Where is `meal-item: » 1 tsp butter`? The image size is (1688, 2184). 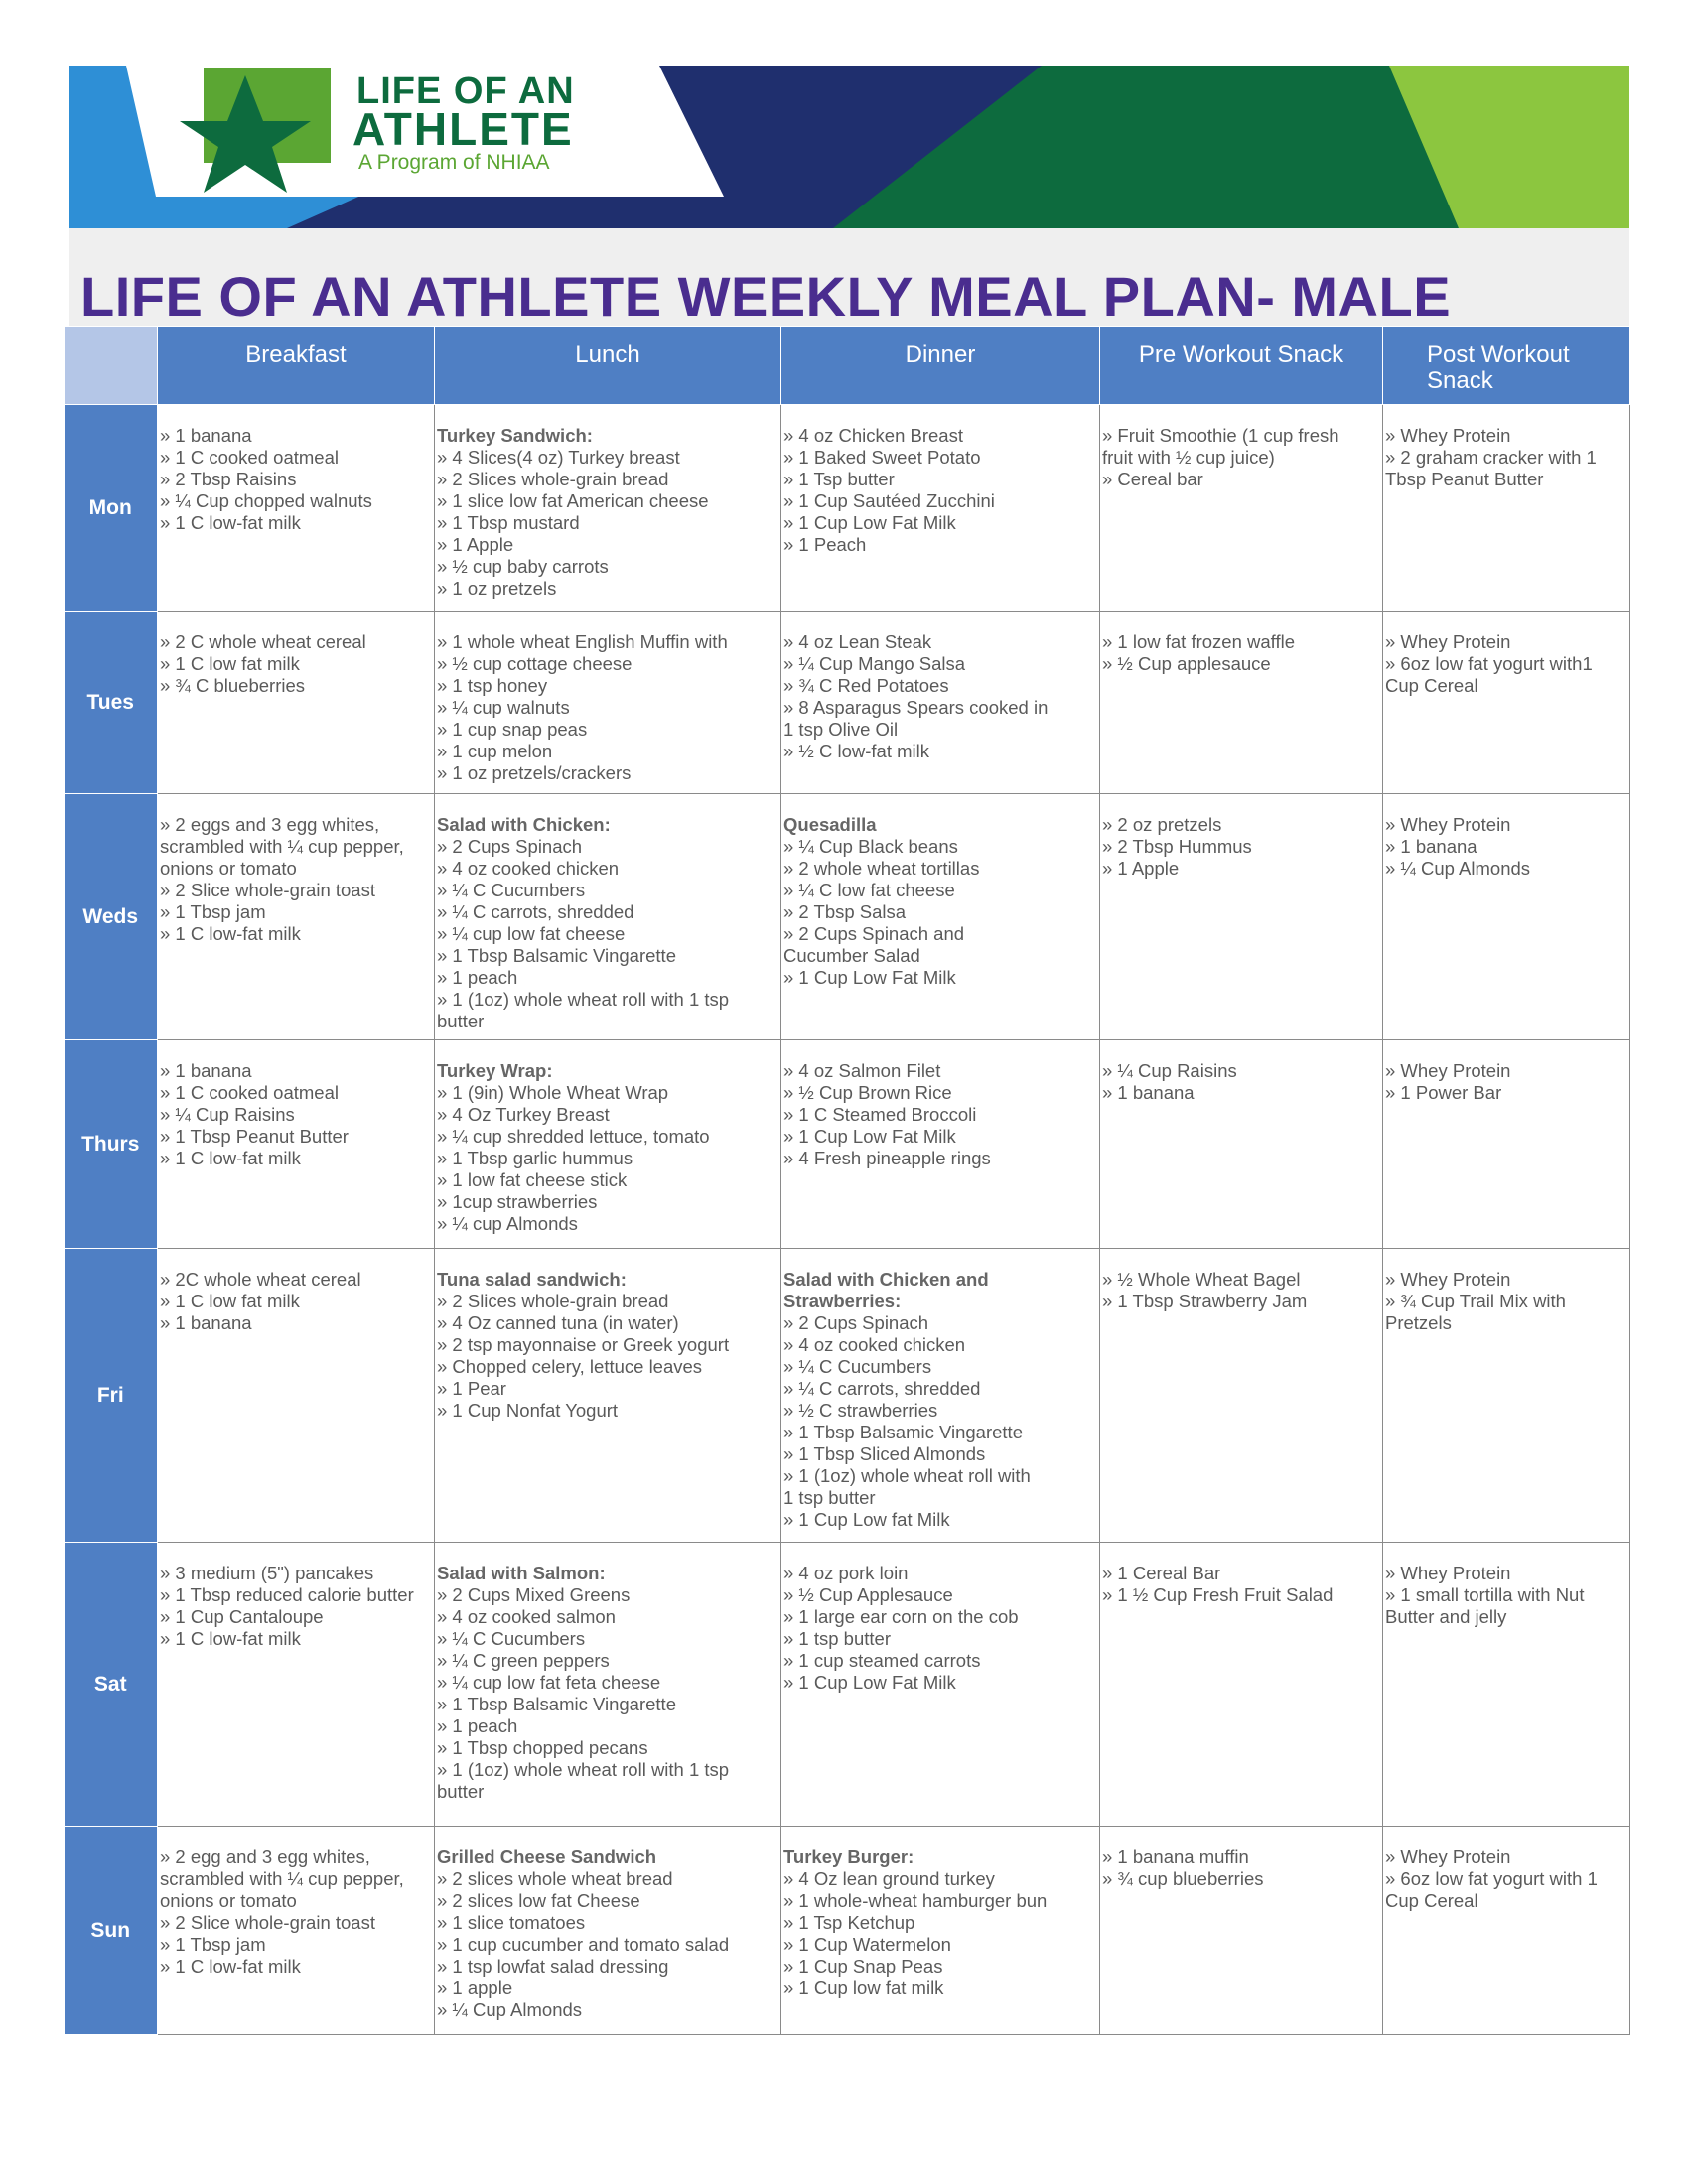
meal-item: » 1 tsp butter is located at coordinates (837, 1638).